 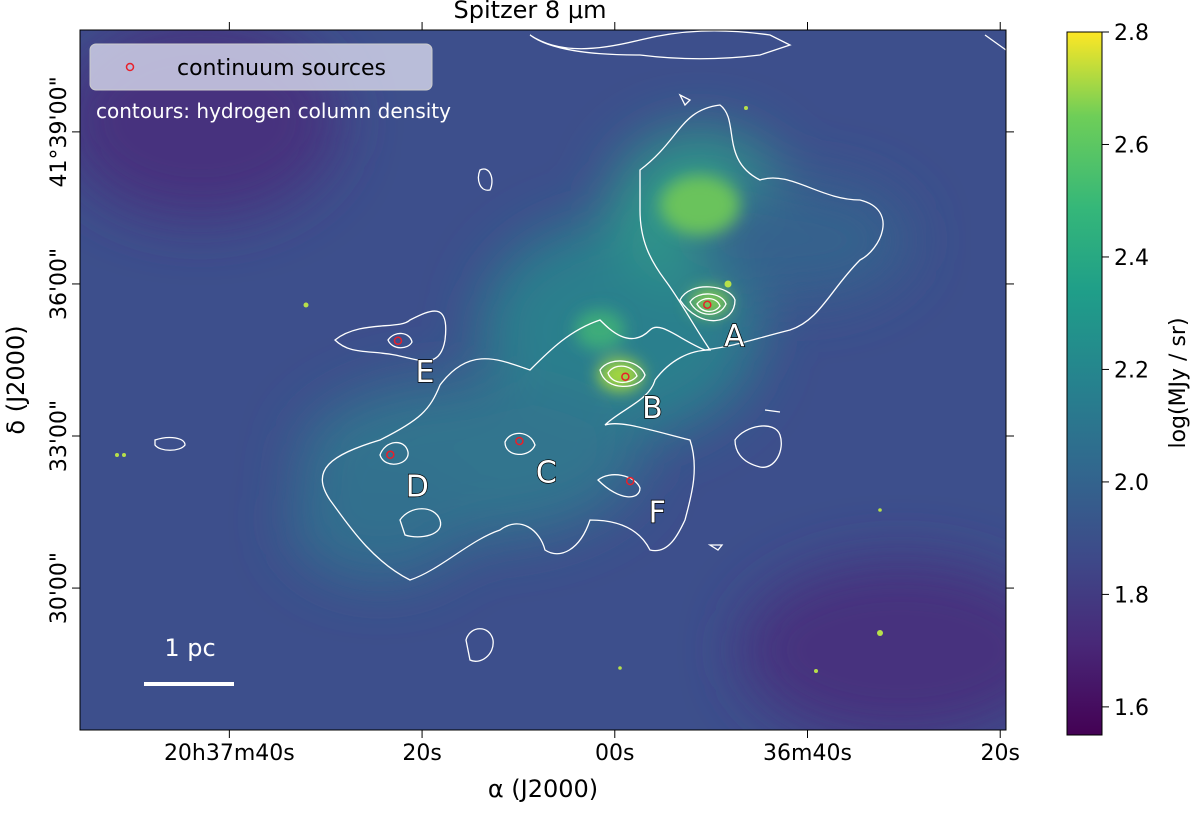 What do you see at coordinates (273, 111) in the screenshot?
I see `contour-note: contours: hydrogen column density` at bounding box center [273, 111].